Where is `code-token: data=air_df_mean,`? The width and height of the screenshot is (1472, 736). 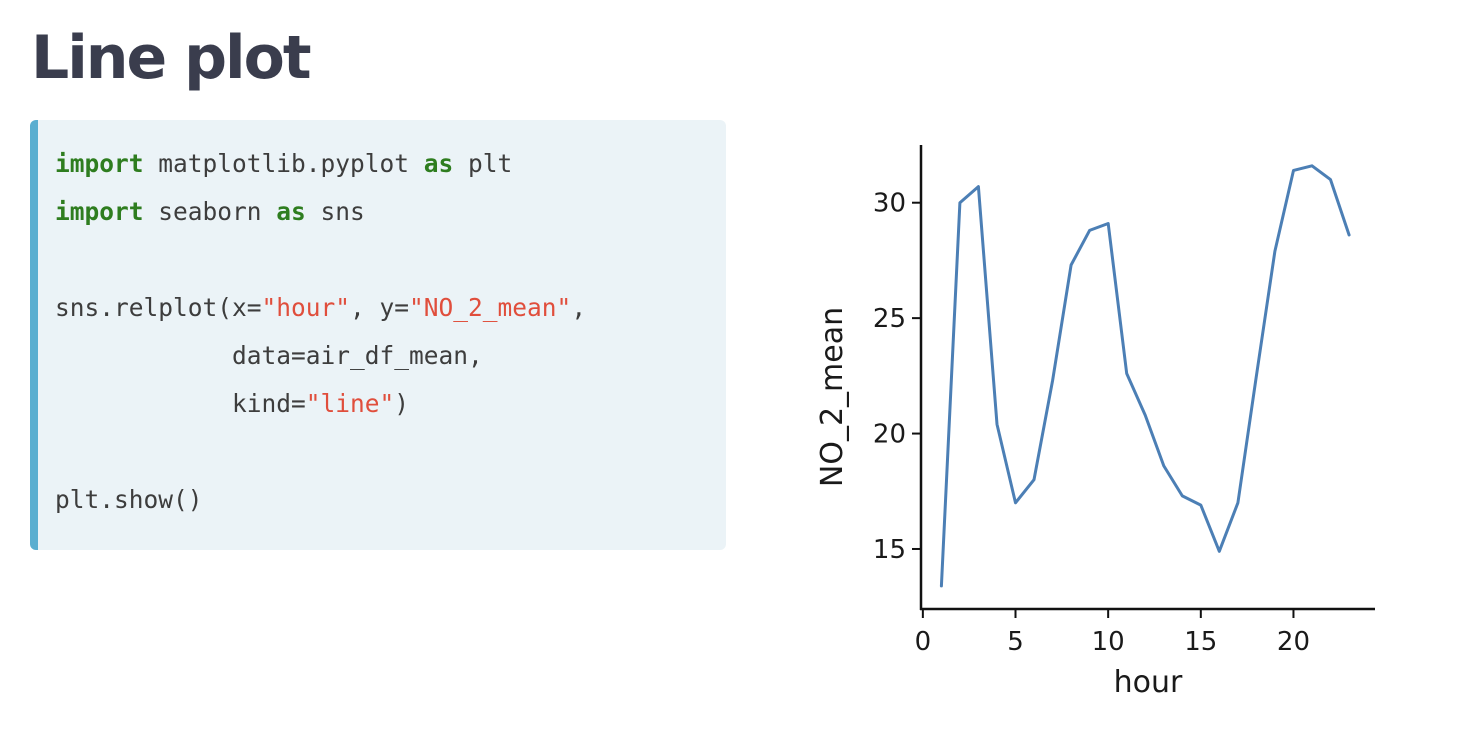
code-token: data=air_df_mean, is located at coordinates (269, 355).